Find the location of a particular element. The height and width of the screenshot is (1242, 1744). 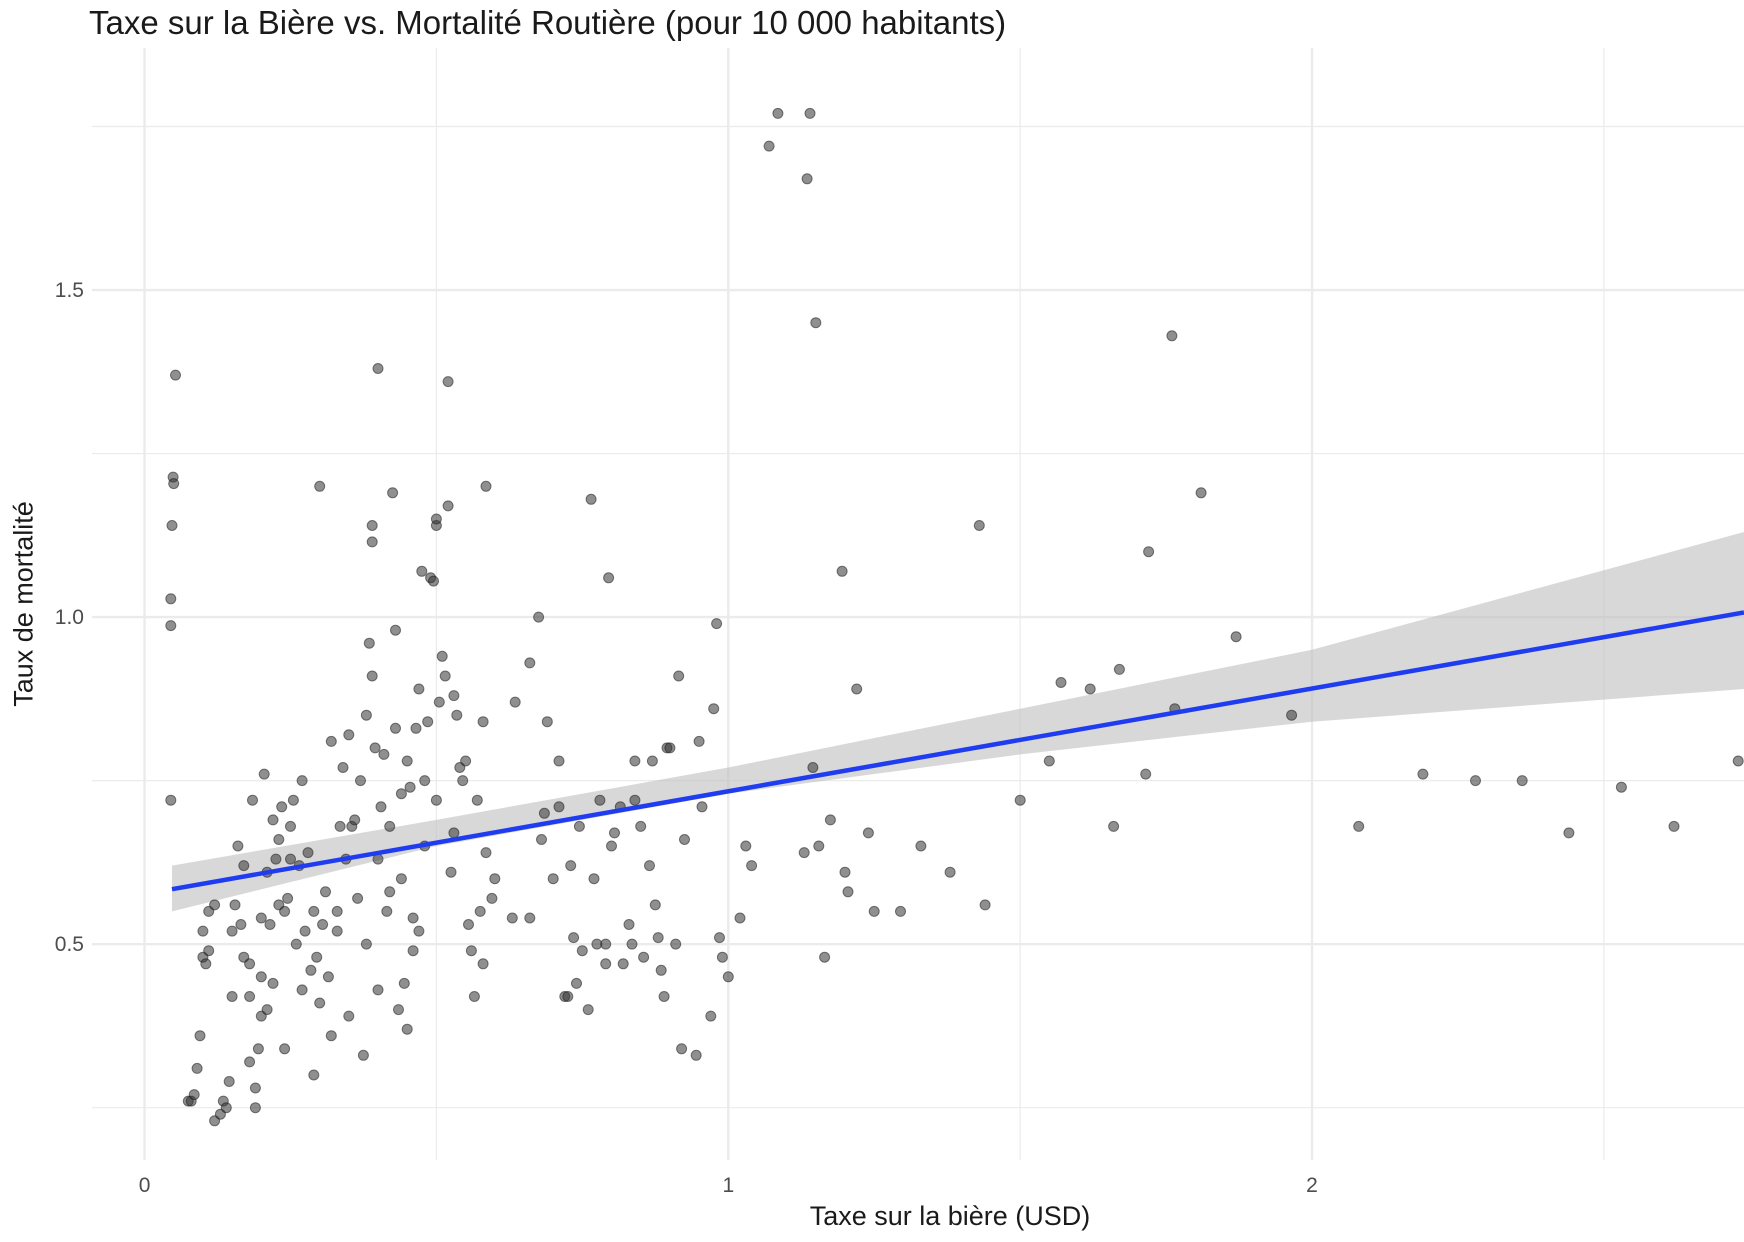

x-axis-title: Taxe sur la bière (USD) is located at coordinates (950, 1216).